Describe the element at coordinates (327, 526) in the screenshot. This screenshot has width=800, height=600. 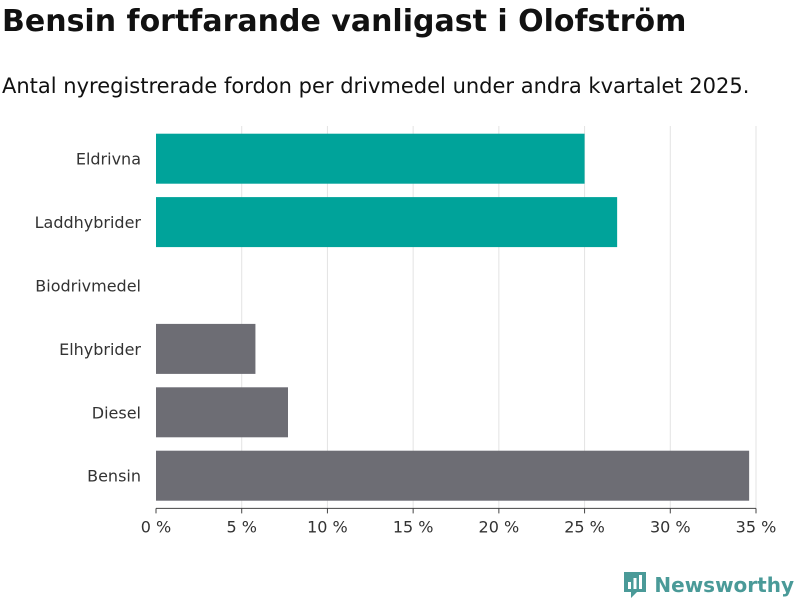
I see `x-tick-label: 10 %` at that location.